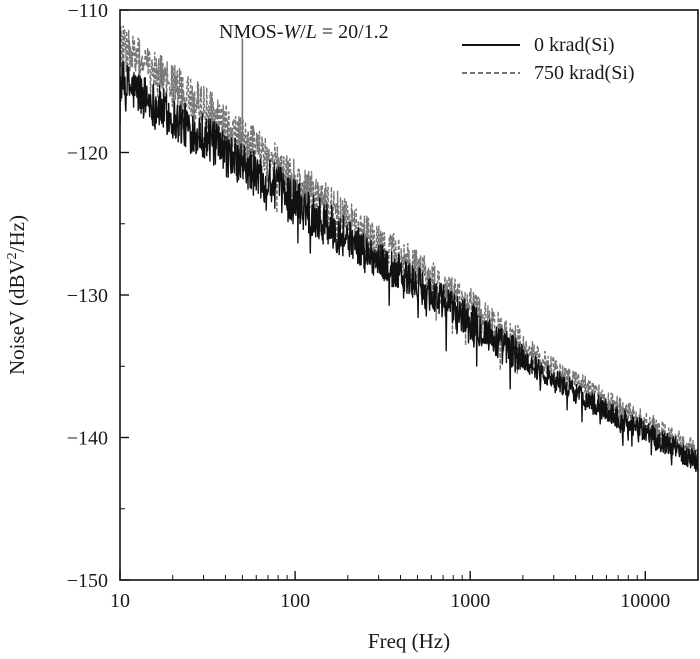 This screenshot has width=700, height=659. I want to click on y-axis-title: NoiseV (dBV2/Hz), so click(17, 295).